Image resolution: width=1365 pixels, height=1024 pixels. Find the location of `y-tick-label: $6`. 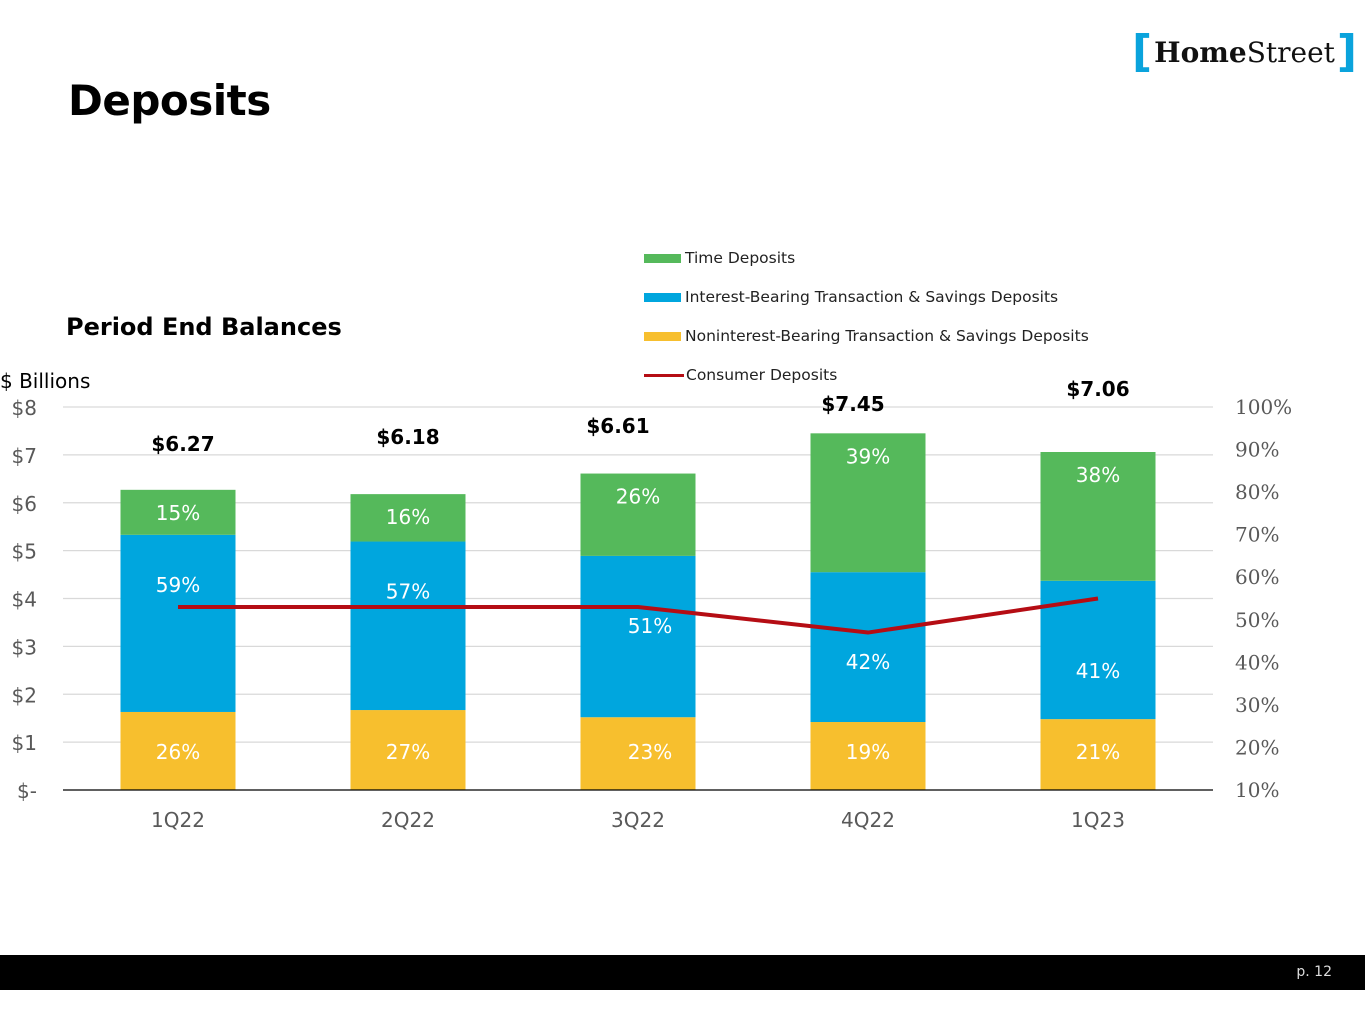

y-tick-label: $6 is located at coordinates (24, 504).